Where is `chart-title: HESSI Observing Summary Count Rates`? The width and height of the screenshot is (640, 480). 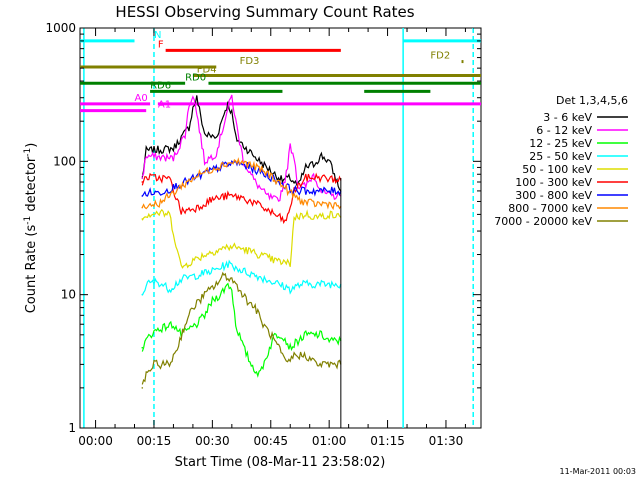
chart-title: HESSI Observing Summary Count Rates is located at coordinates (264, 12).